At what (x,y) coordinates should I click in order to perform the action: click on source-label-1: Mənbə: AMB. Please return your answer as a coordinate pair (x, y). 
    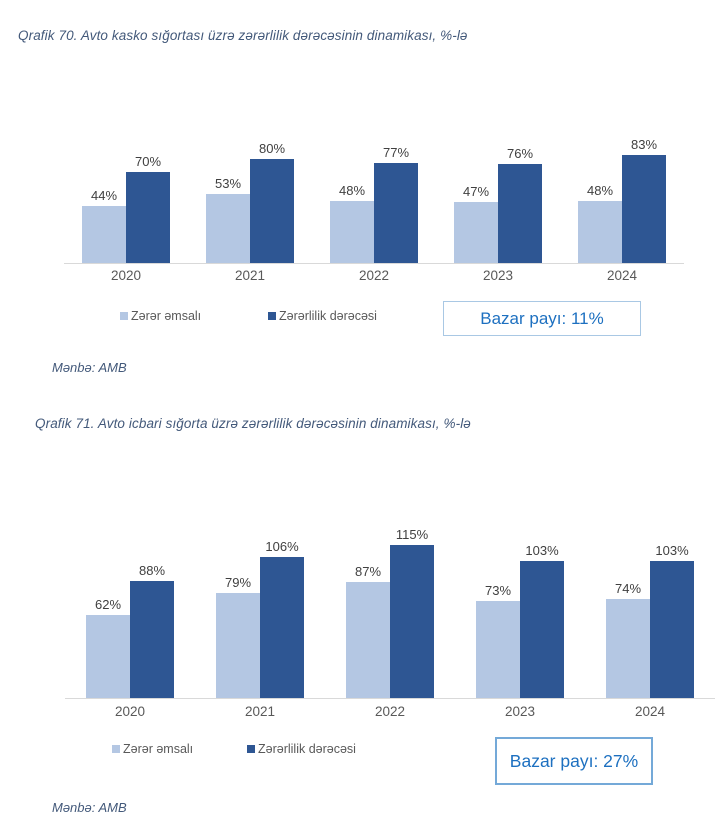
    Looking at the image, I should click on (89, 367).